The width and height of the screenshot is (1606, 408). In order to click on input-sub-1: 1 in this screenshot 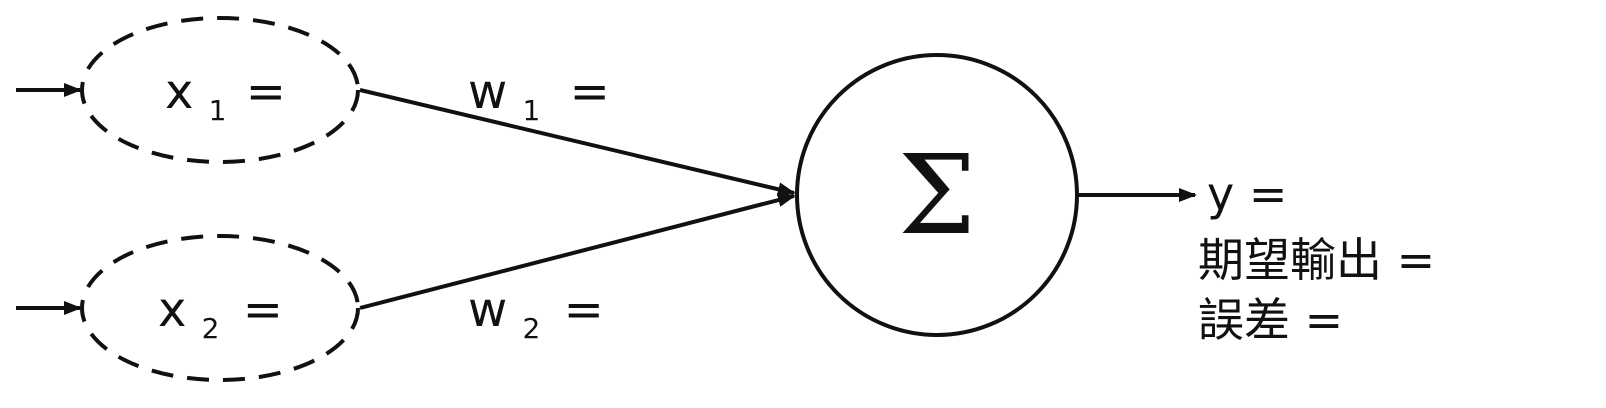, I will do `click(218, 110)`.